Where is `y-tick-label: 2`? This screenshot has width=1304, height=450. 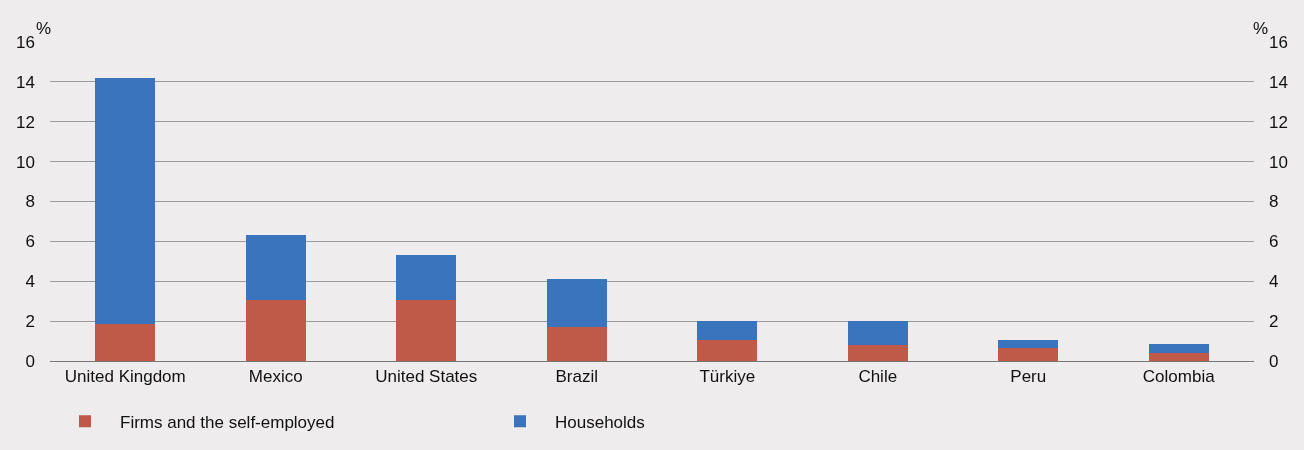
y-tick-label: 2 is located at coordinates (30, 322).